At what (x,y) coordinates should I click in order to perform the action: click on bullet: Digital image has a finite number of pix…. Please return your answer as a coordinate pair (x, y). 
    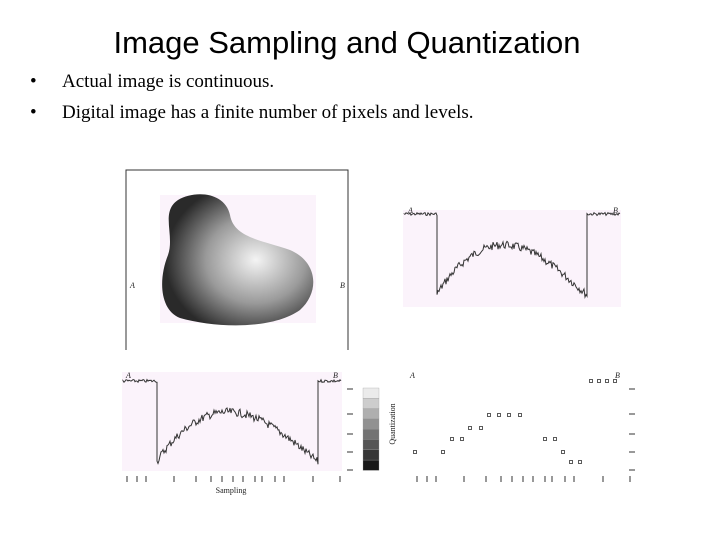
    Looking at the image, I should click on (268, 112).